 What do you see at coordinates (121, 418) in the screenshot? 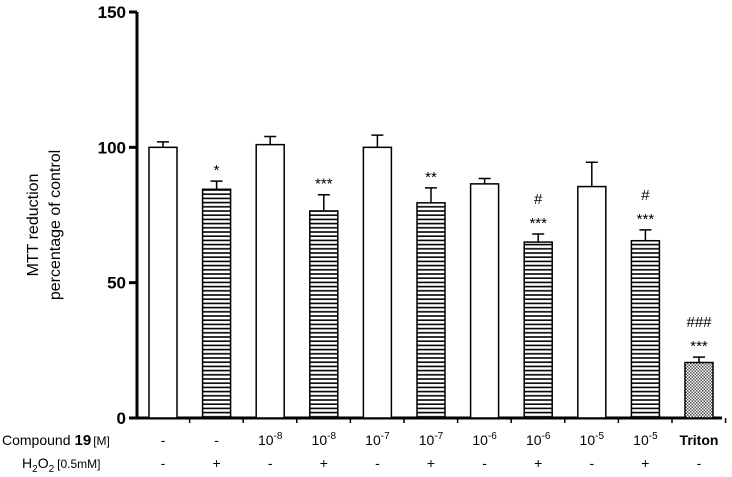
I see `y-tick-label: 0` at bounding box center [121, 418].